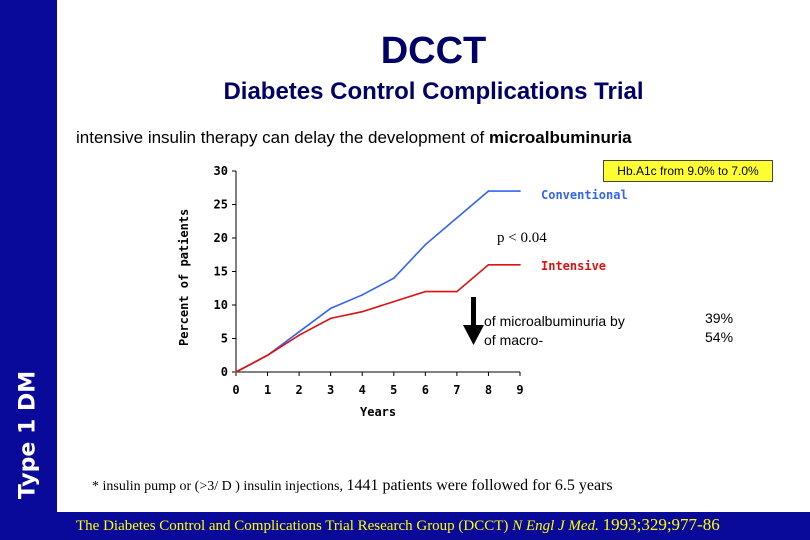  I want to click on x-tick-label: 3, so click(330, 390).